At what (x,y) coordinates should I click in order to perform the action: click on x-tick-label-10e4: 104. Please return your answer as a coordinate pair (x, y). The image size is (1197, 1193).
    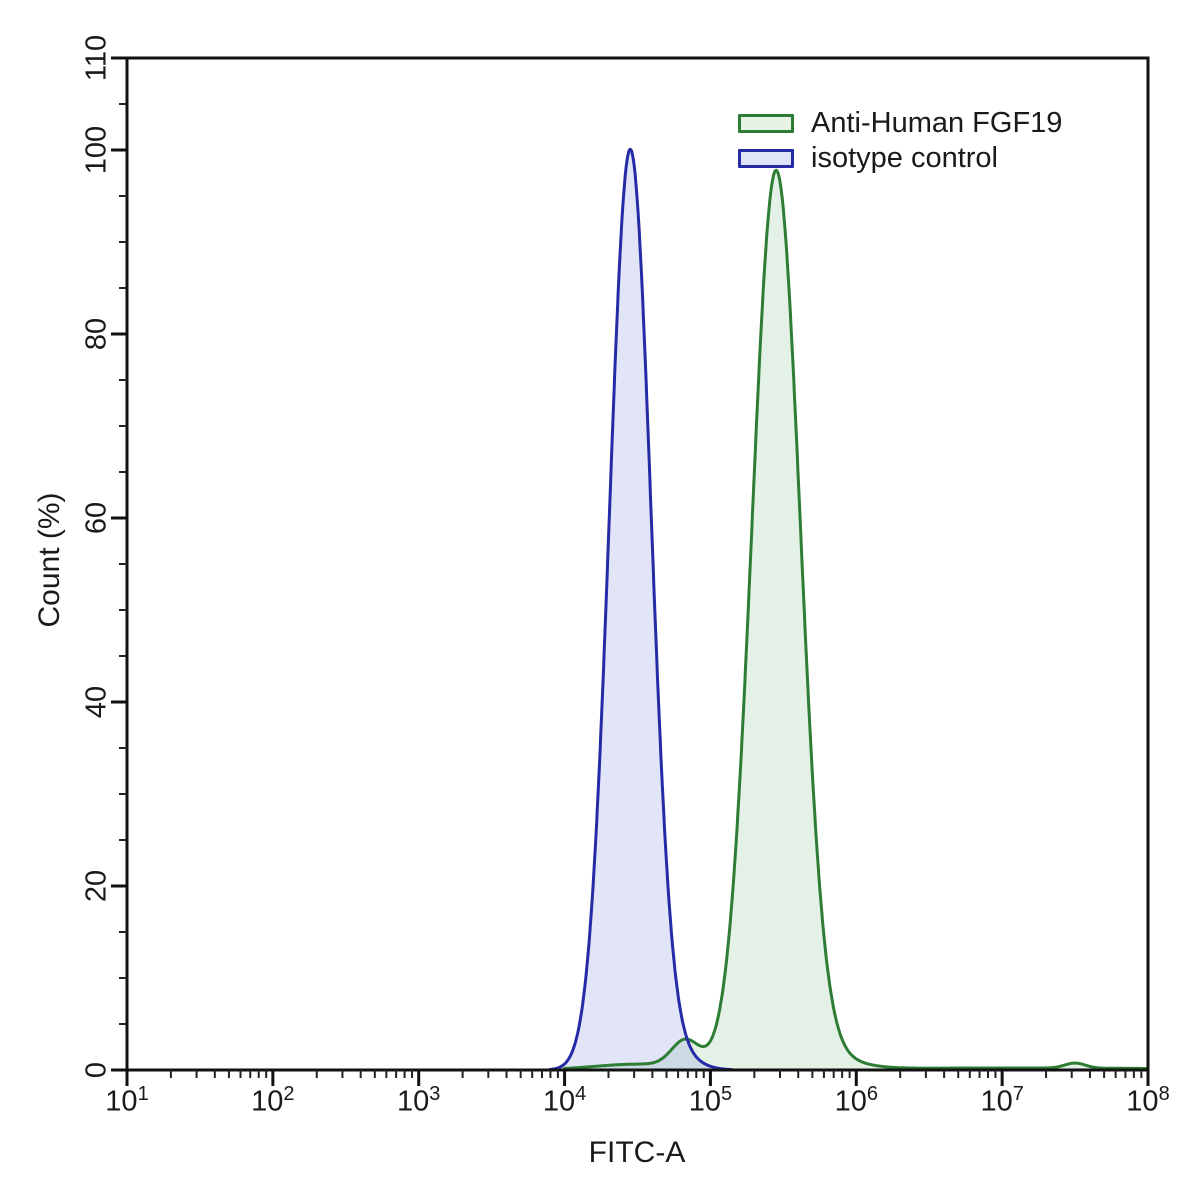
    Looking at the image, I should click on (564, 1100).